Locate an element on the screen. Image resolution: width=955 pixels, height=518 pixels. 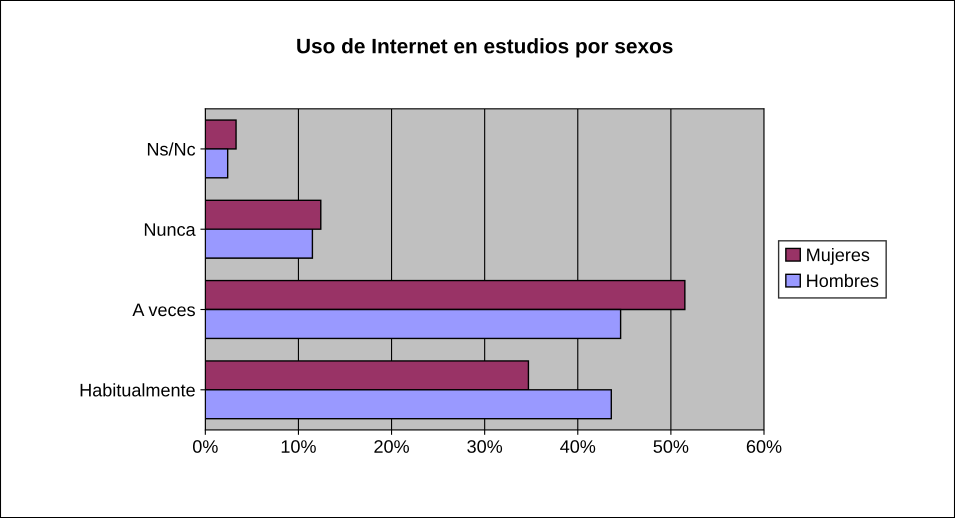
x-tick-label: 0% is located at coordinates (205, 446).